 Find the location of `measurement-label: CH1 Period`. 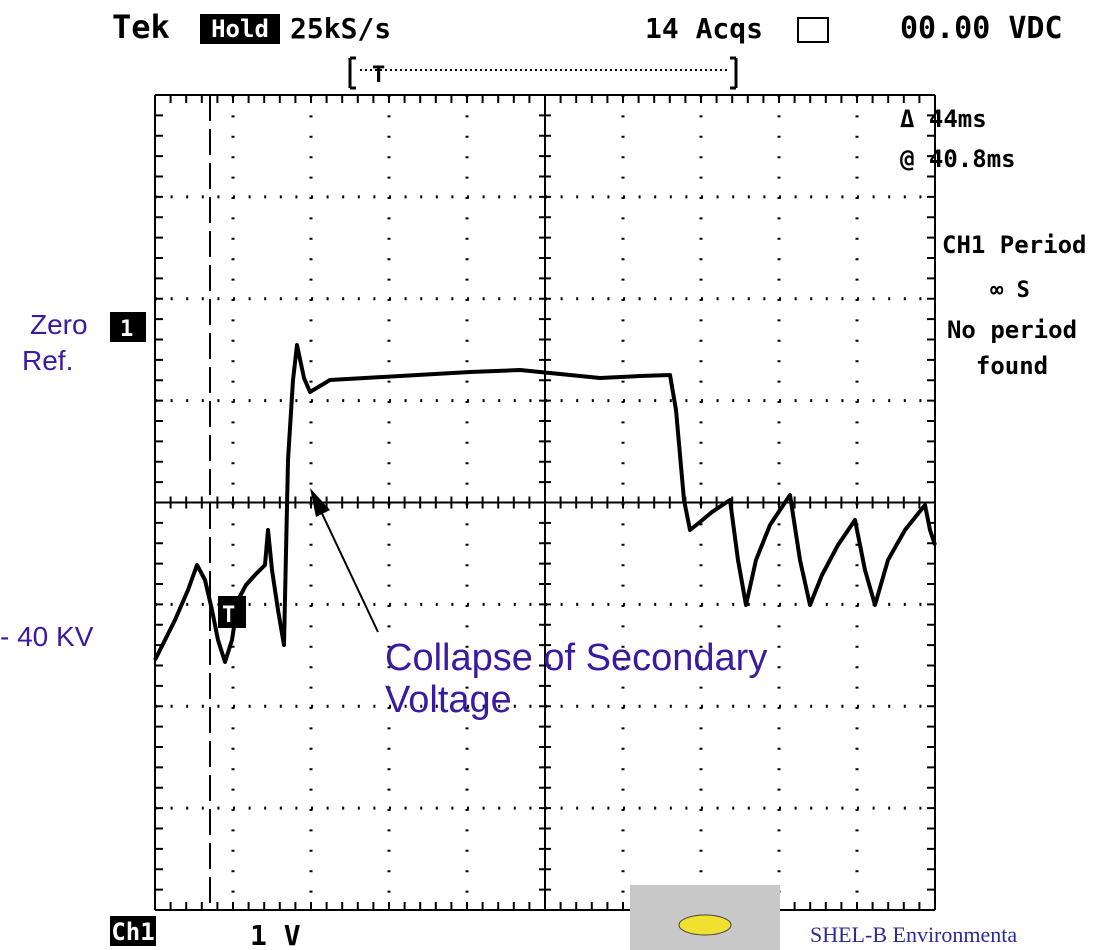

measurement-label: CH1 Period is located at coordinates (1014, 245).